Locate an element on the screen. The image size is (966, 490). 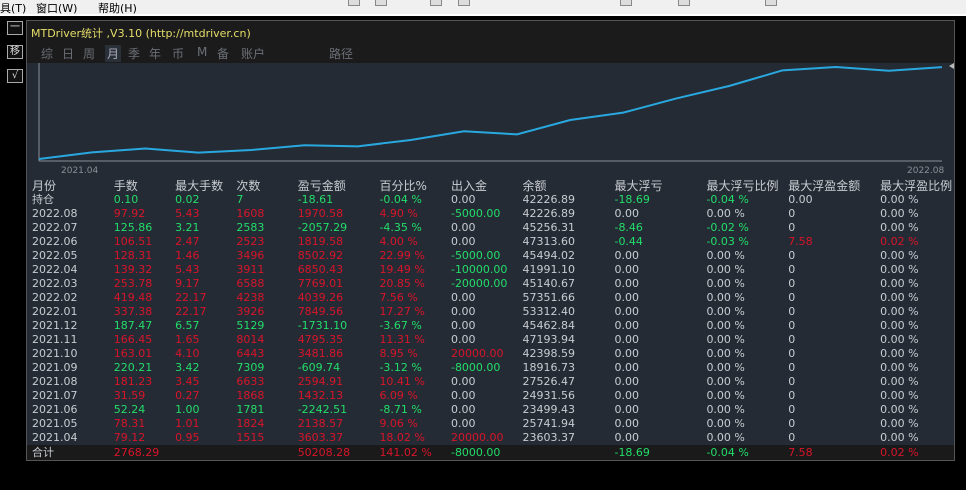
menu-tools: 具(T) is located at coordinates (13, 8).